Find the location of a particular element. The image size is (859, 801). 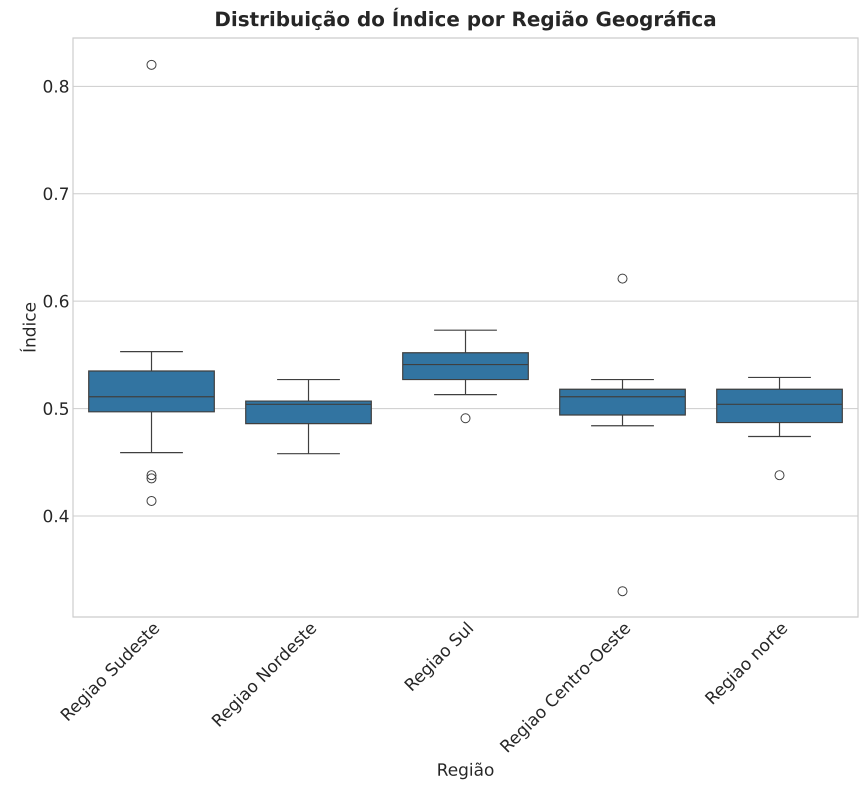

y-tick-label: 0.8 is located at coordinates (56, 86).